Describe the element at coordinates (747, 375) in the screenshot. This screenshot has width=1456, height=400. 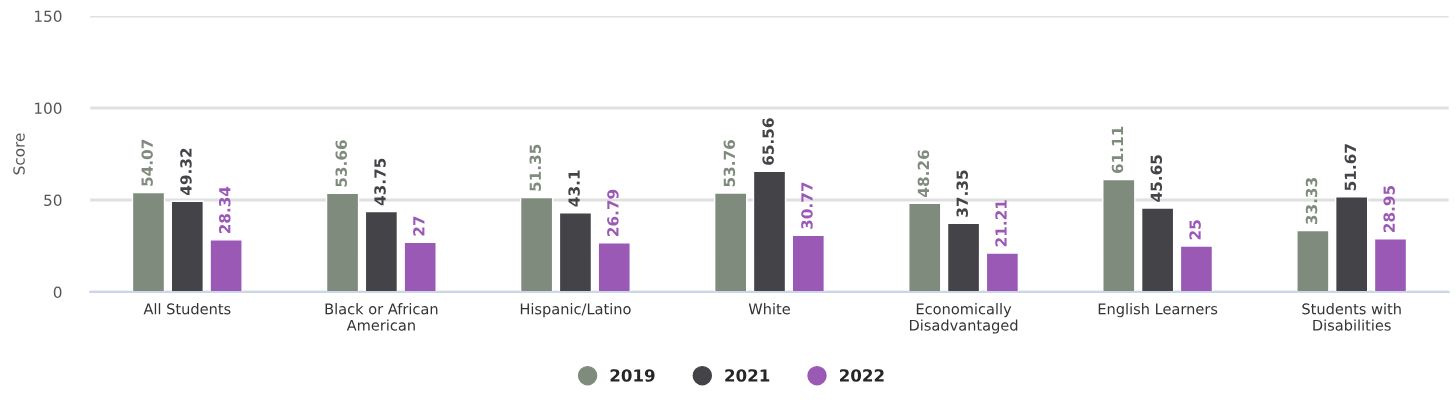
I see `legend-label: 2021` at that location.